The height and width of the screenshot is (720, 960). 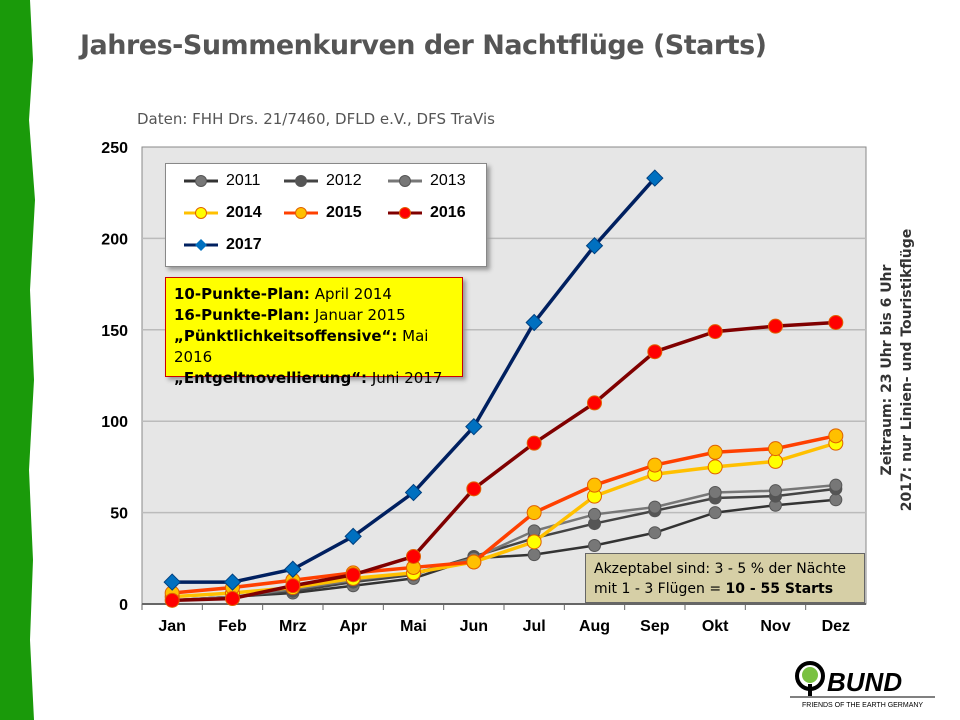 What do you see at coordinates (114, 422) in the screenshot?
I see `y-tick-label: 100` at bounding box center [114, 422].